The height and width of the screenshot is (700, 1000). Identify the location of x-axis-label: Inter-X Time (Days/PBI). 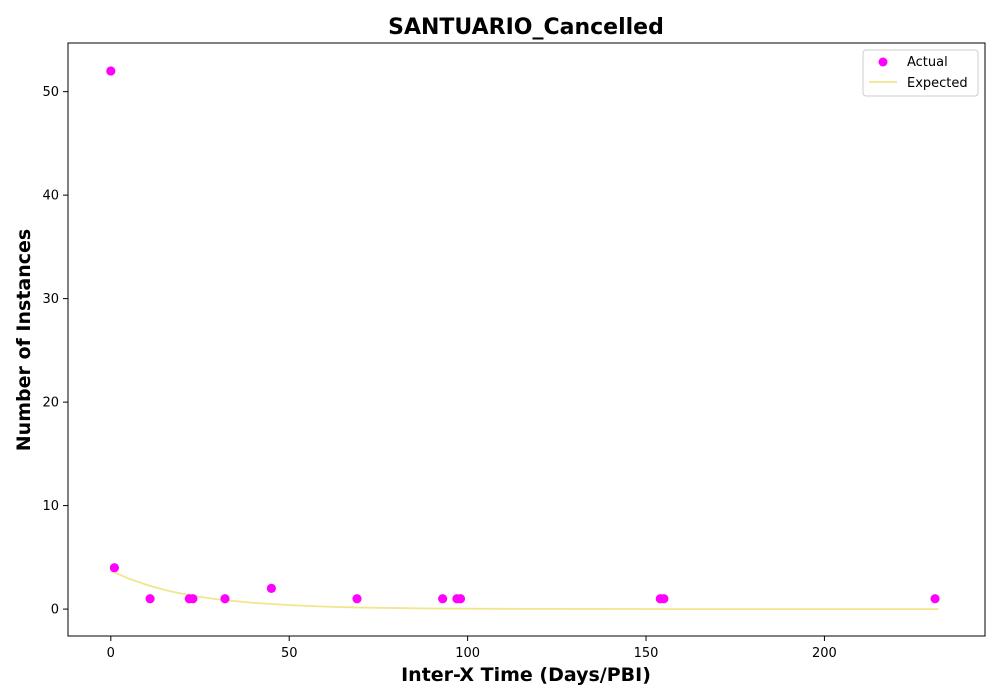
(526, 675).